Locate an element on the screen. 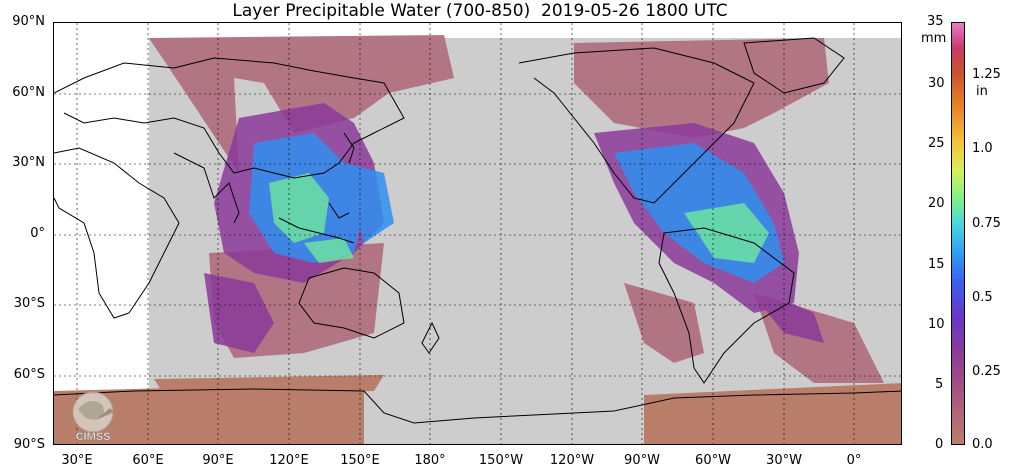 Image resolution: width=1016 pixels, height=472 pixels. colorbar is located at coordinates (958, 233).